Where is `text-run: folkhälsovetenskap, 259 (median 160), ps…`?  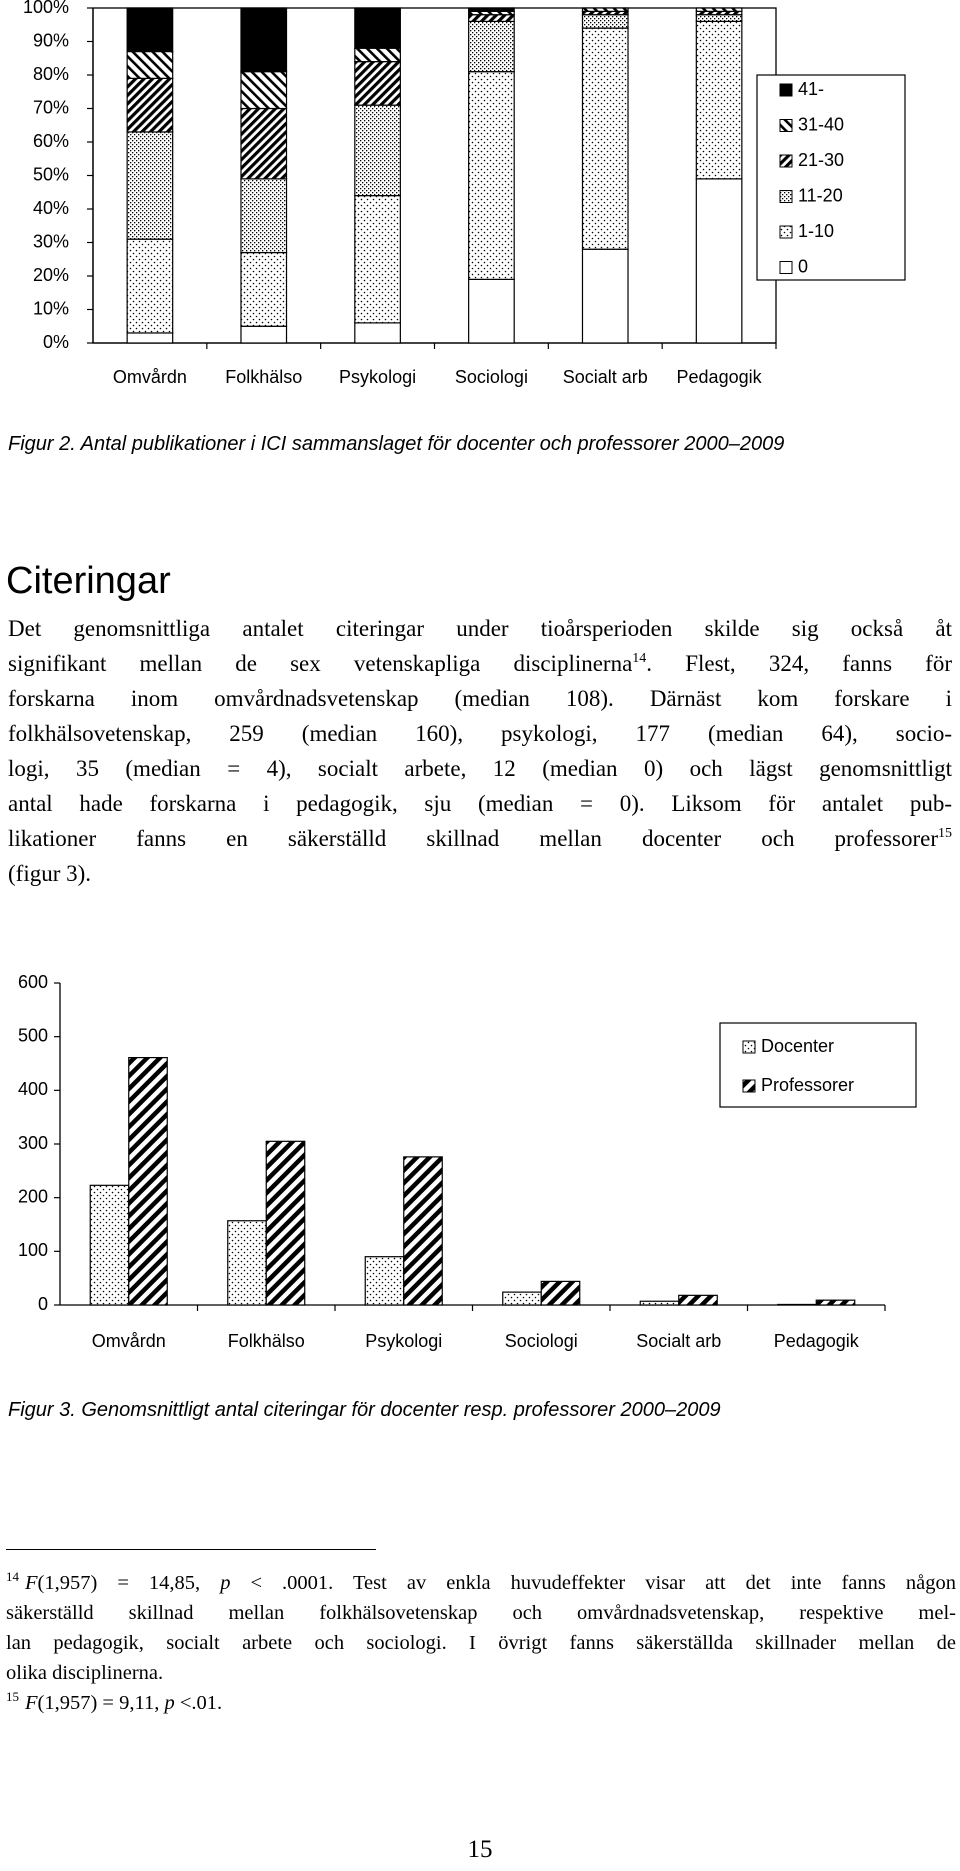
text-run: folkhälsovetenskap, 259 (median 160), ps… is located at coordinates (480, 733).